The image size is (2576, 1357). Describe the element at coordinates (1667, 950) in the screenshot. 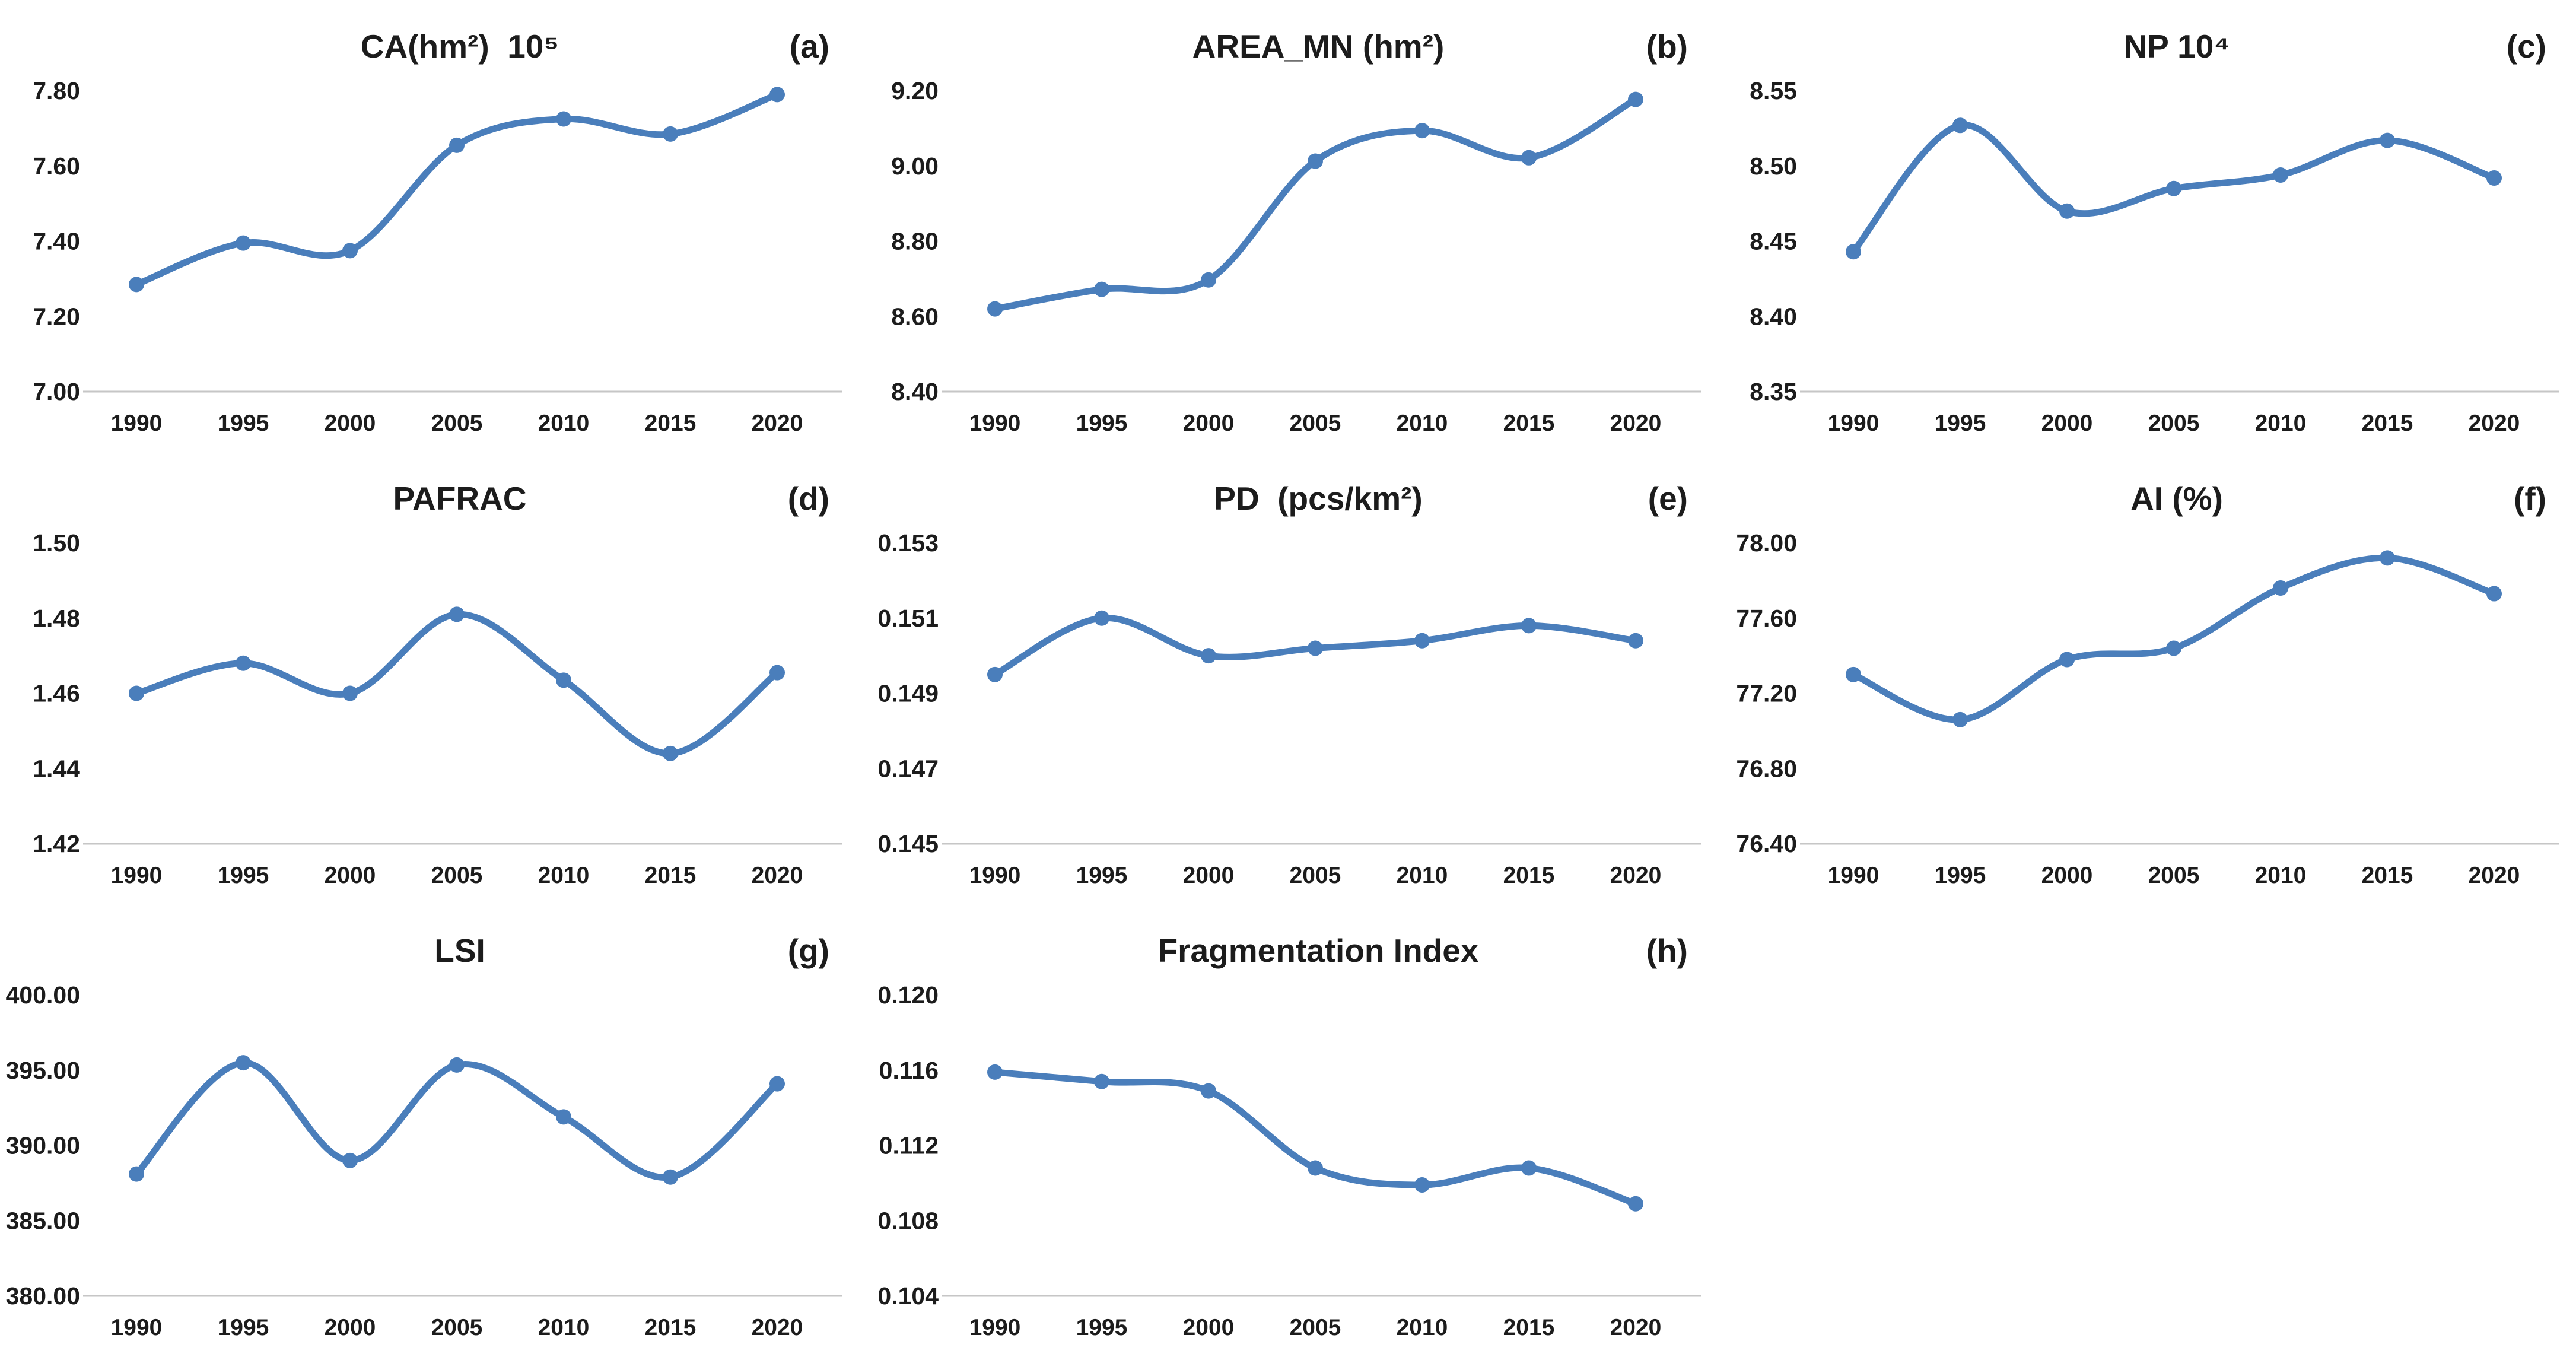

I see `panel-letter: (h)` at that location.